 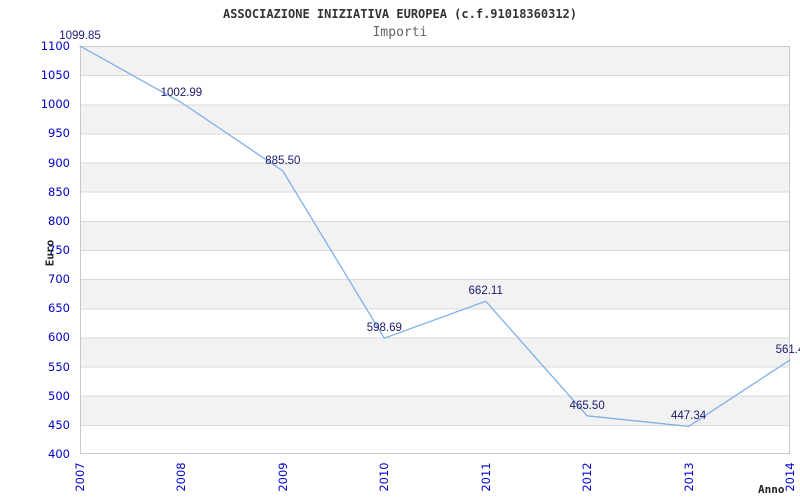 What do you see at coordinates (485, 291) in the screenshot?
I see `data-point-label: 662.11` at bounding box center [485, 291].